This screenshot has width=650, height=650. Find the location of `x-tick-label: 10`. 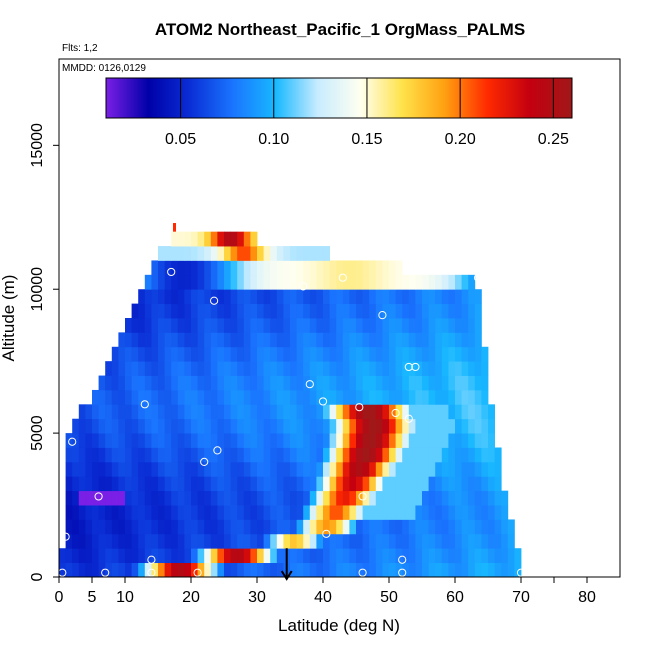

x-tick-label: 10 is located at coordinates (125, 597).